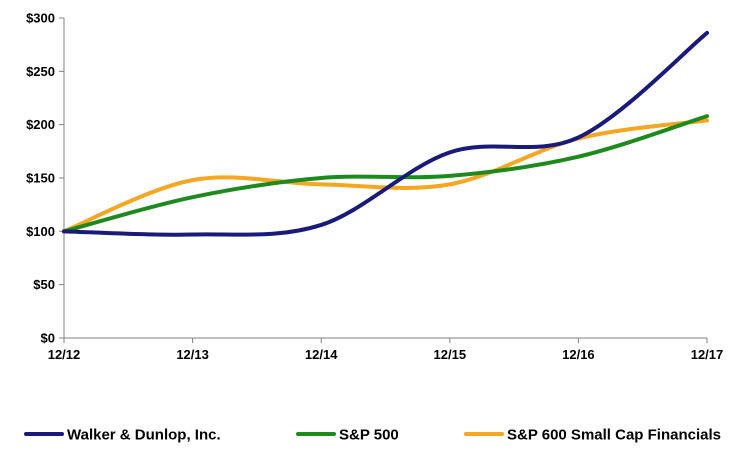 The height and width of the screenshot is (453, 751). What do you see at coordinates (40, 178) in the screenshot?
I see `y-tick-label: $150` at bounding box center [40, 178].